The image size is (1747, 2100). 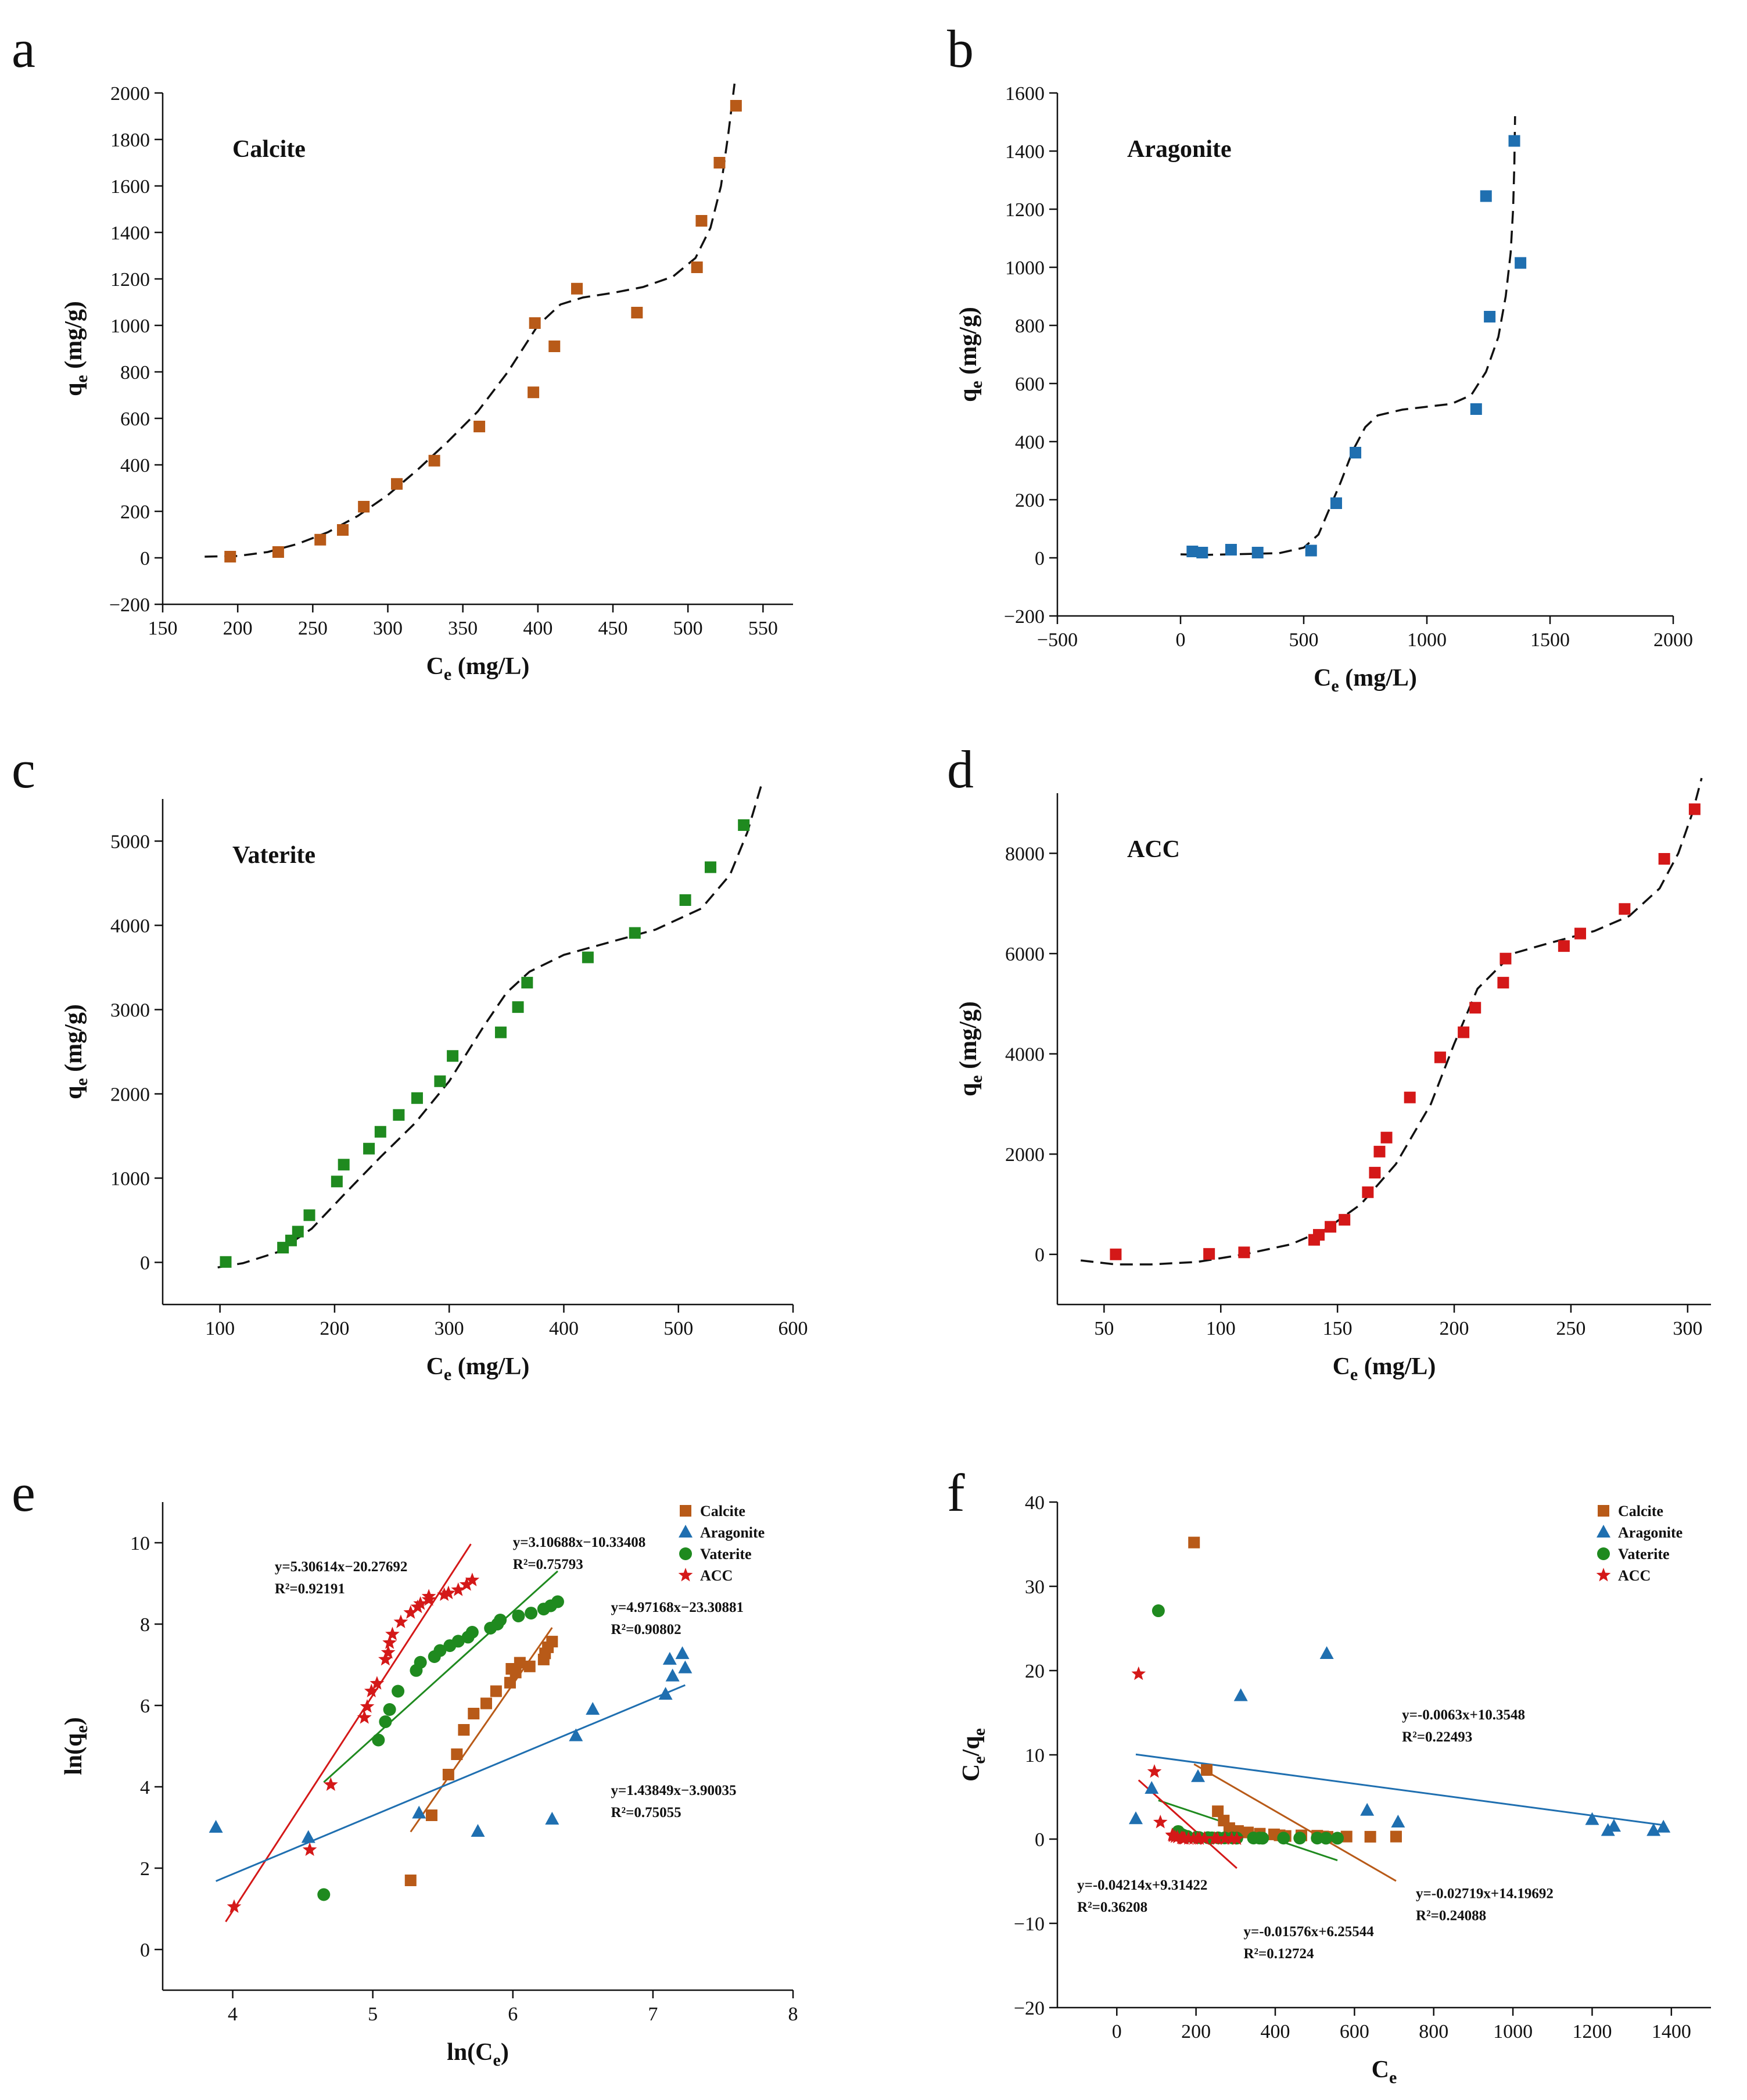 What do you see at coordinates (1104, 1328) in the screenshot?
I see `x-tick-label: 50` at bounding box center [1104, 1328].